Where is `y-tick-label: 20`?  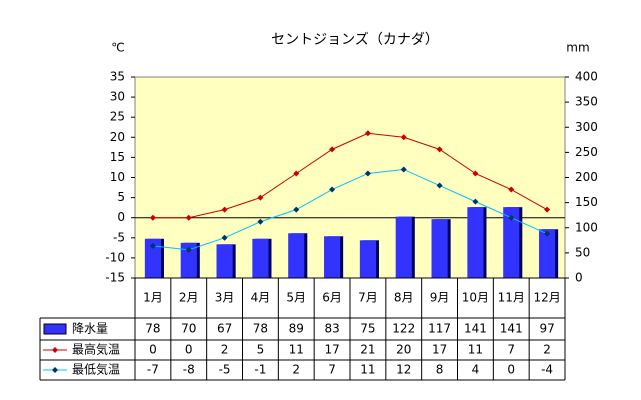 y-tick-label: 20 is located at coordinates (117, 137).